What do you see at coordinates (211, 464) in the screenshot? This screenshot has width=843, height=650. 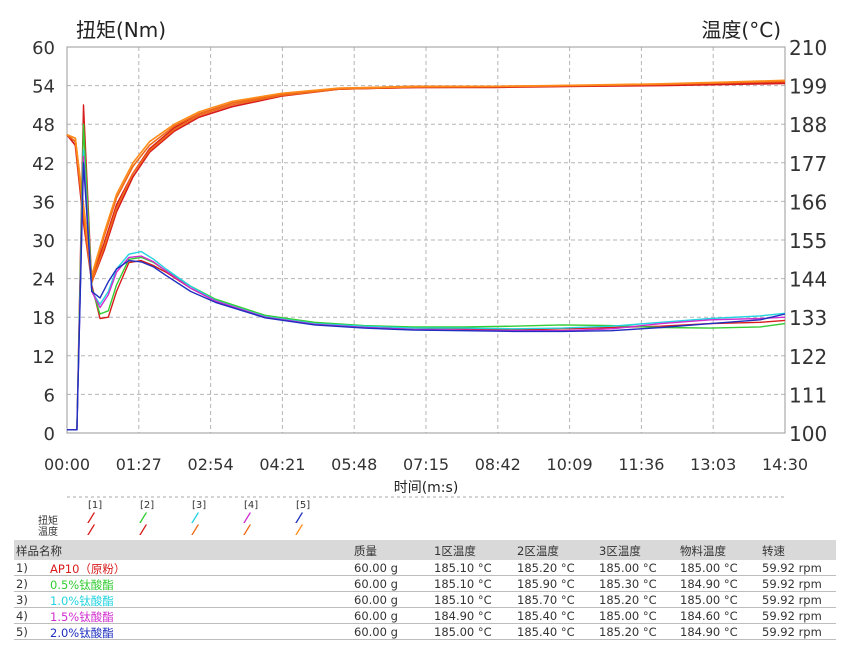 I see `x-tick-label: 02:54` at bounding box center [211, 464].